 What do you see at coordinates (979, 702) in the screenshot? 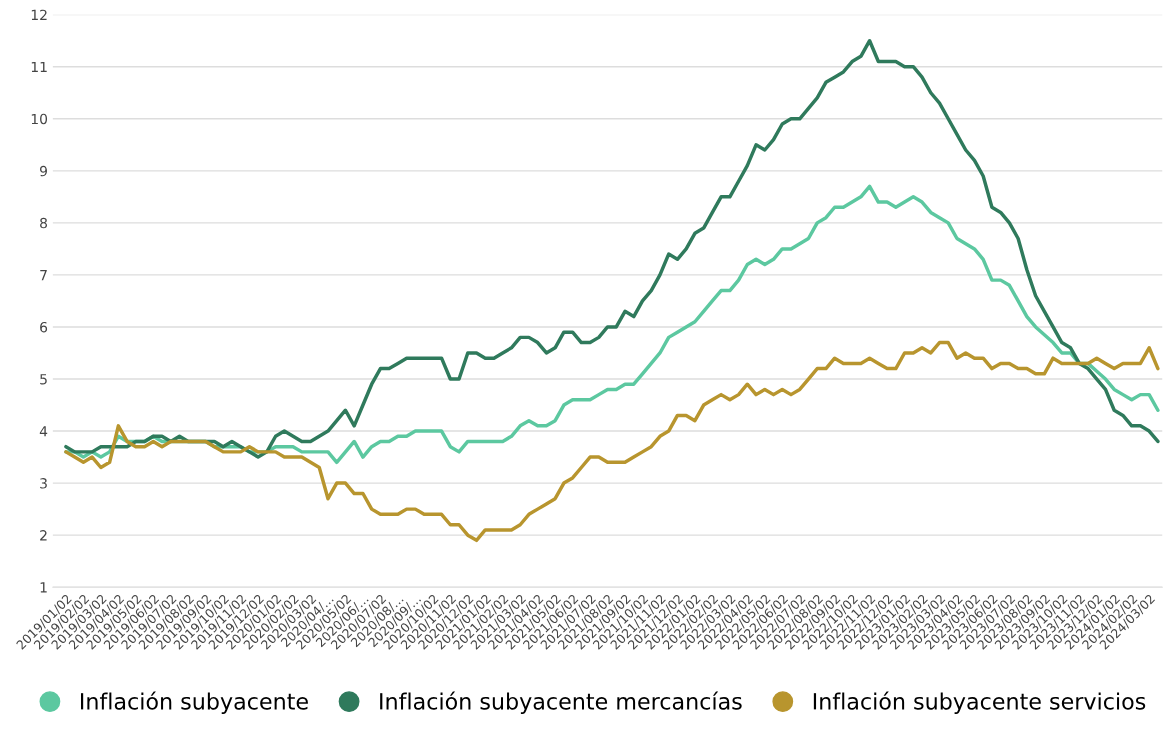
I see `legend-label: Inflación subyacente servicios` at bounding box center [979, 702].